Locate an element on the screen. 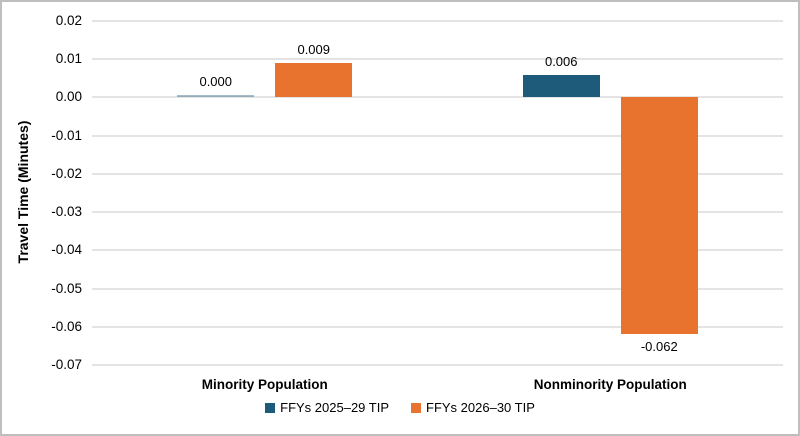 This screenshot has width=800, height=436. y-axis-tick-label: -0.05 is located at coordinates (66, 288).